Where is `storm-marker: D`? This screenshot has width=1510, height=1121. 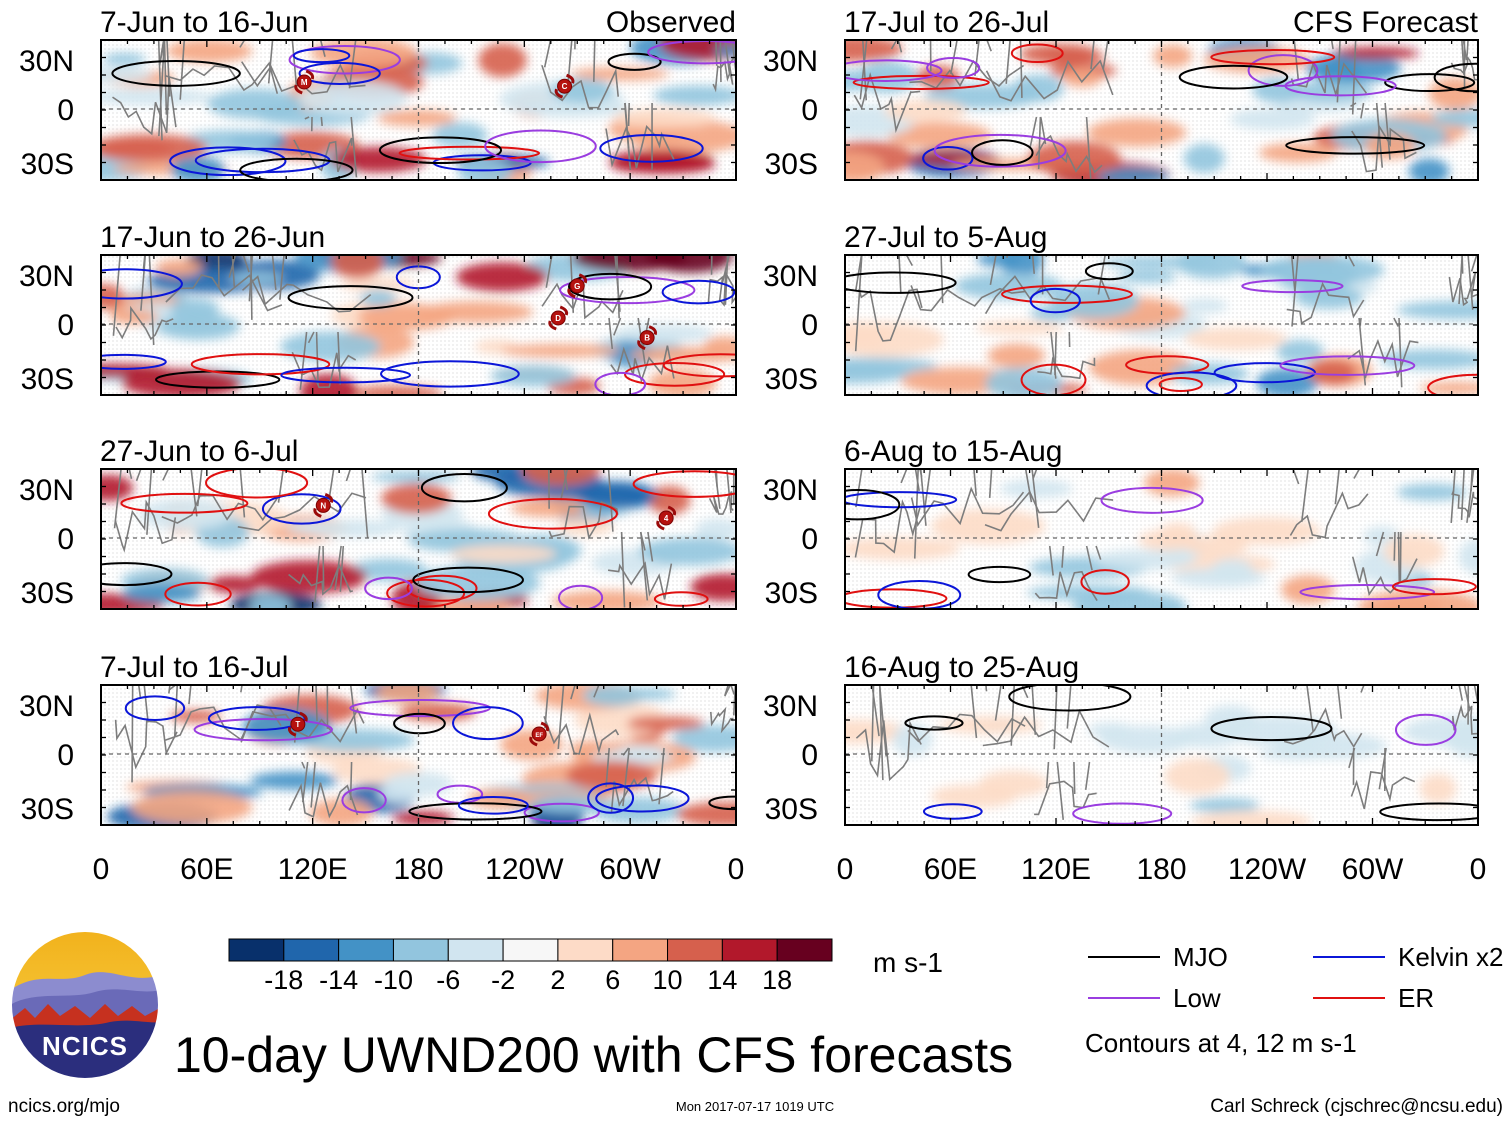 storm-marker: D is located at coordinates (558, 318).